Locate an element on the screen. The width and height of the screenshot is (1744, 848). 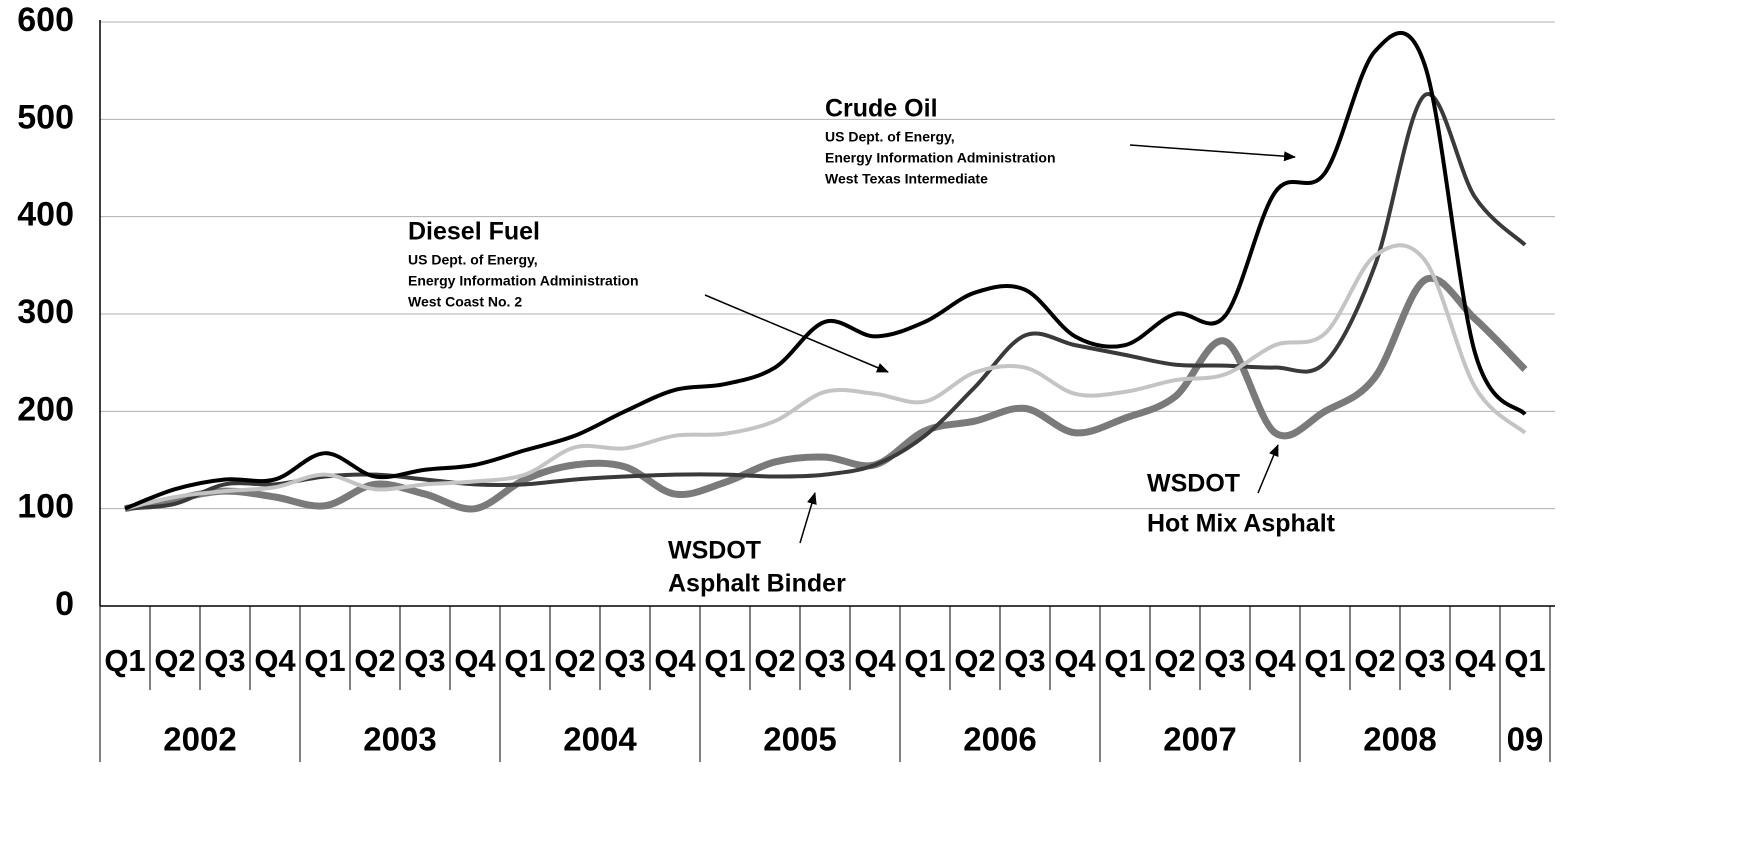
year-label: 2008 is located at coordinates (1399, 739).